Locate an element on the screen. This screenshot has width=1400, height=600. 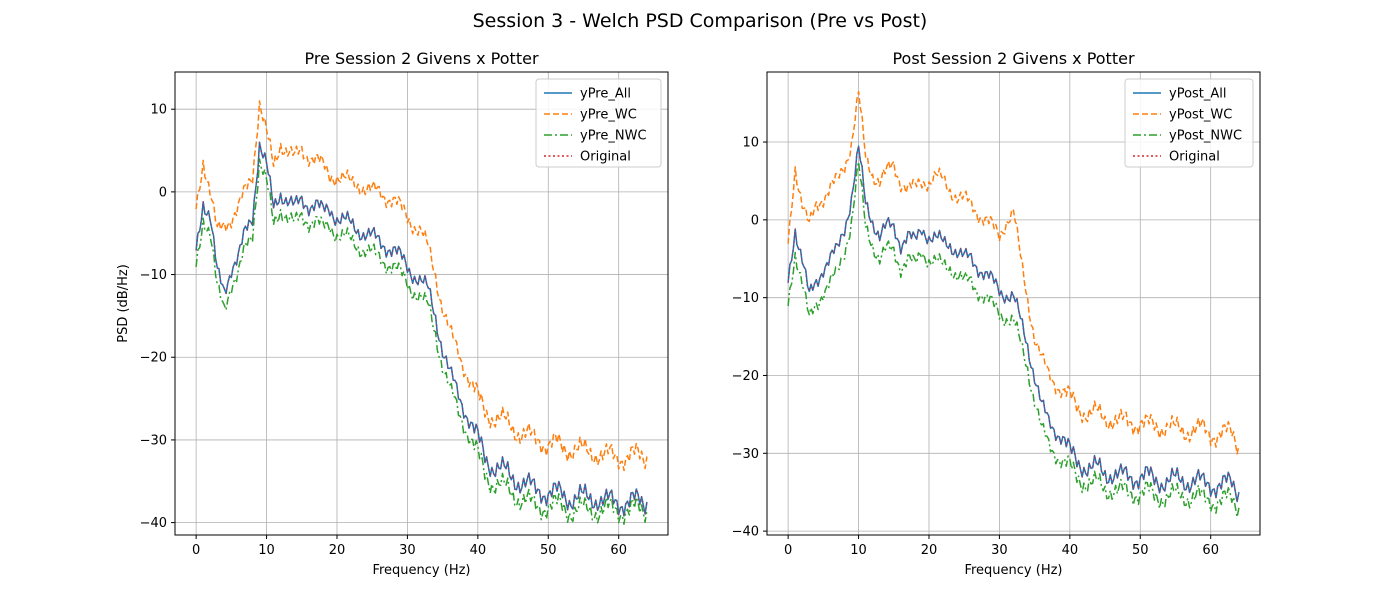
p1-legend-box is located at coordinates (1189, 123).